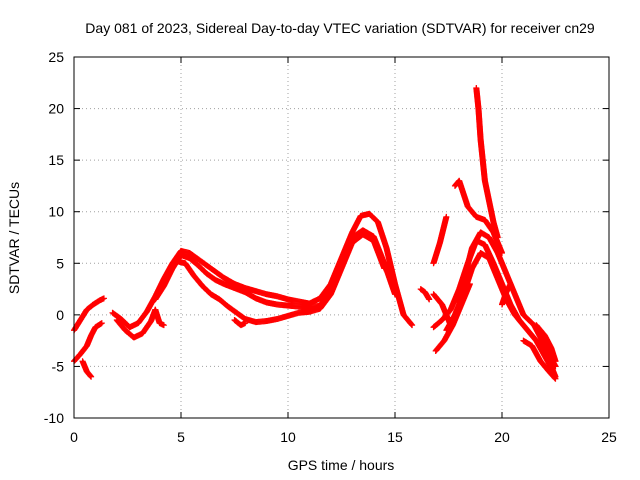  I want to click on y-tick-label: 25, so click(56, 57).